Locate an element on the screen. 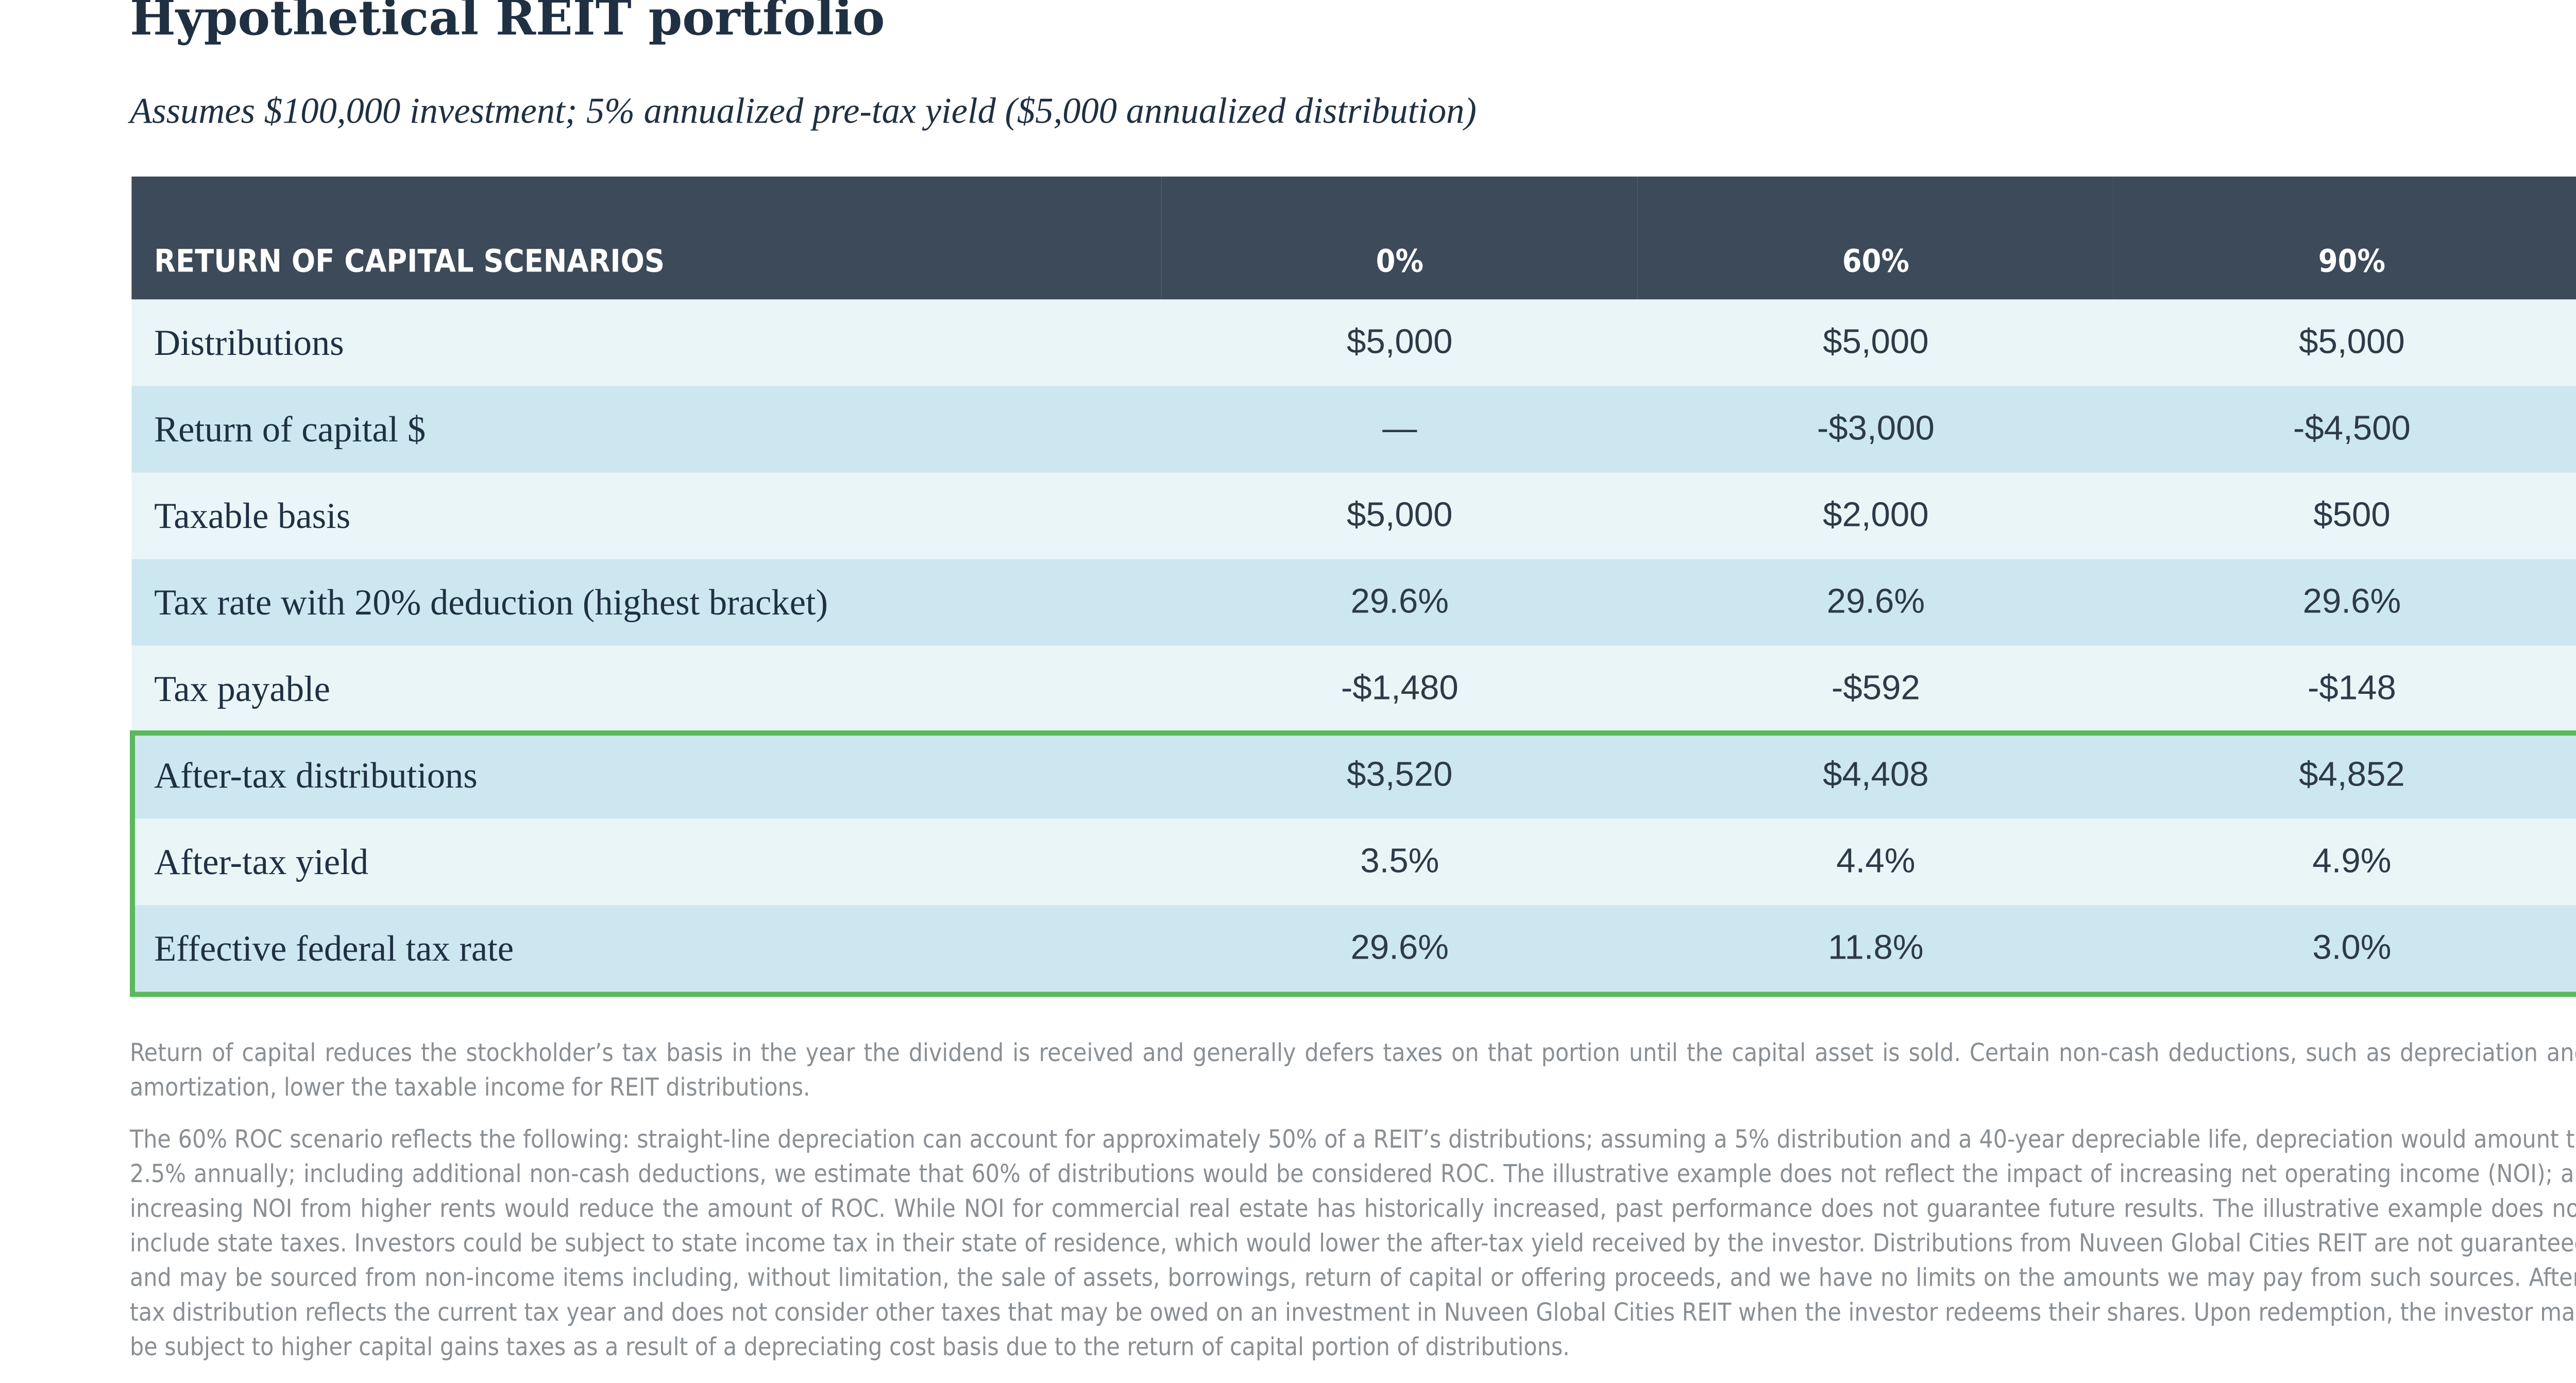  row-label: After-tax distributions is located at coordinates (646, 775).